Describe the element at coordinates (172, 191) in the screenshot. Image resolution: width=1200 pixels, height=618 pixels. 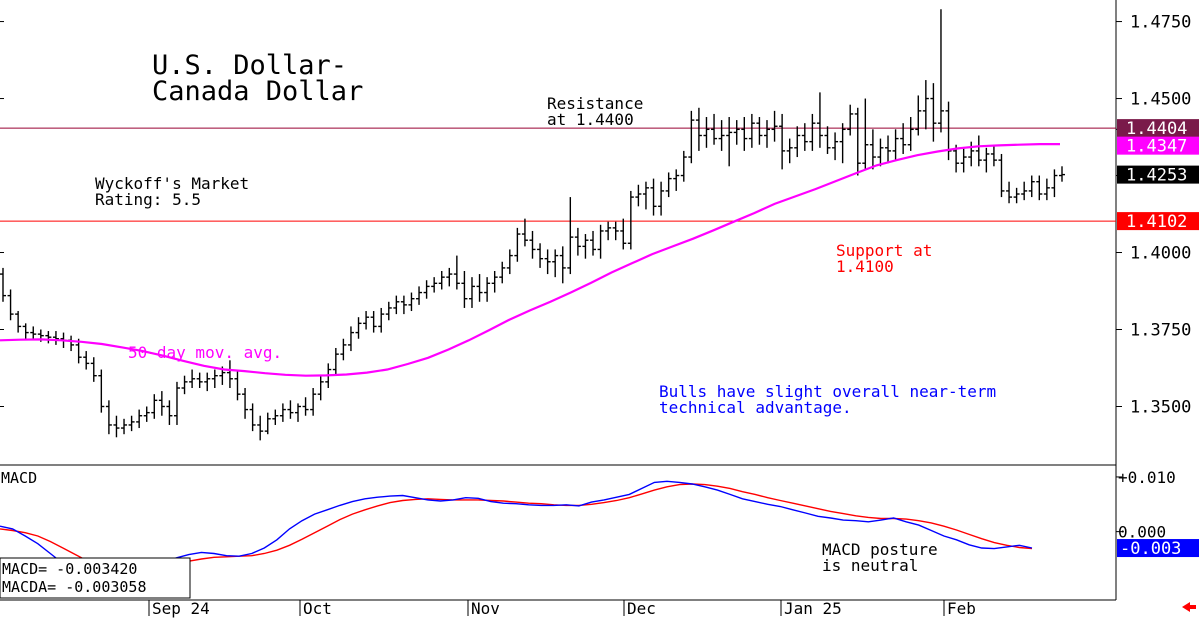
I see `market-rating-annotation: Wyckoff's Market Rating: 5.5` at that location.